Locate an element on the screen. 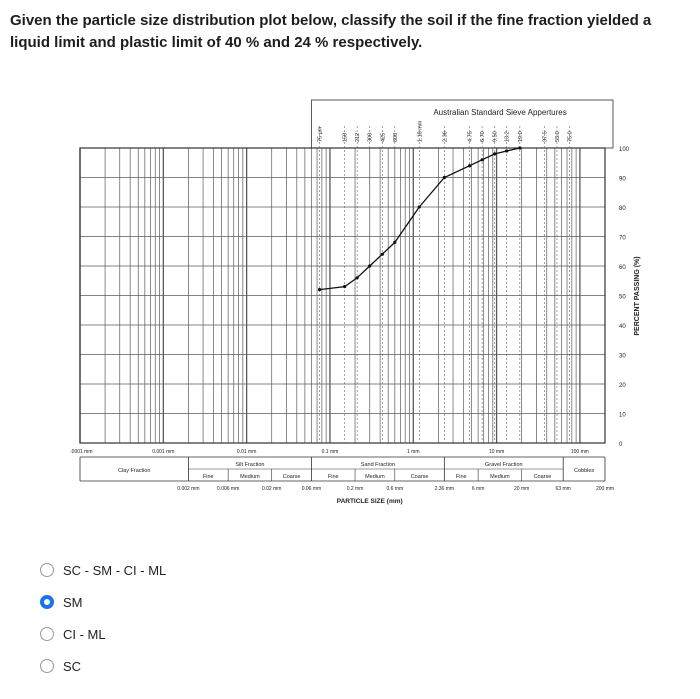 This screenshot has height=699, width=700. sieve-label: 13.2 is located at coordinates (508, 136).